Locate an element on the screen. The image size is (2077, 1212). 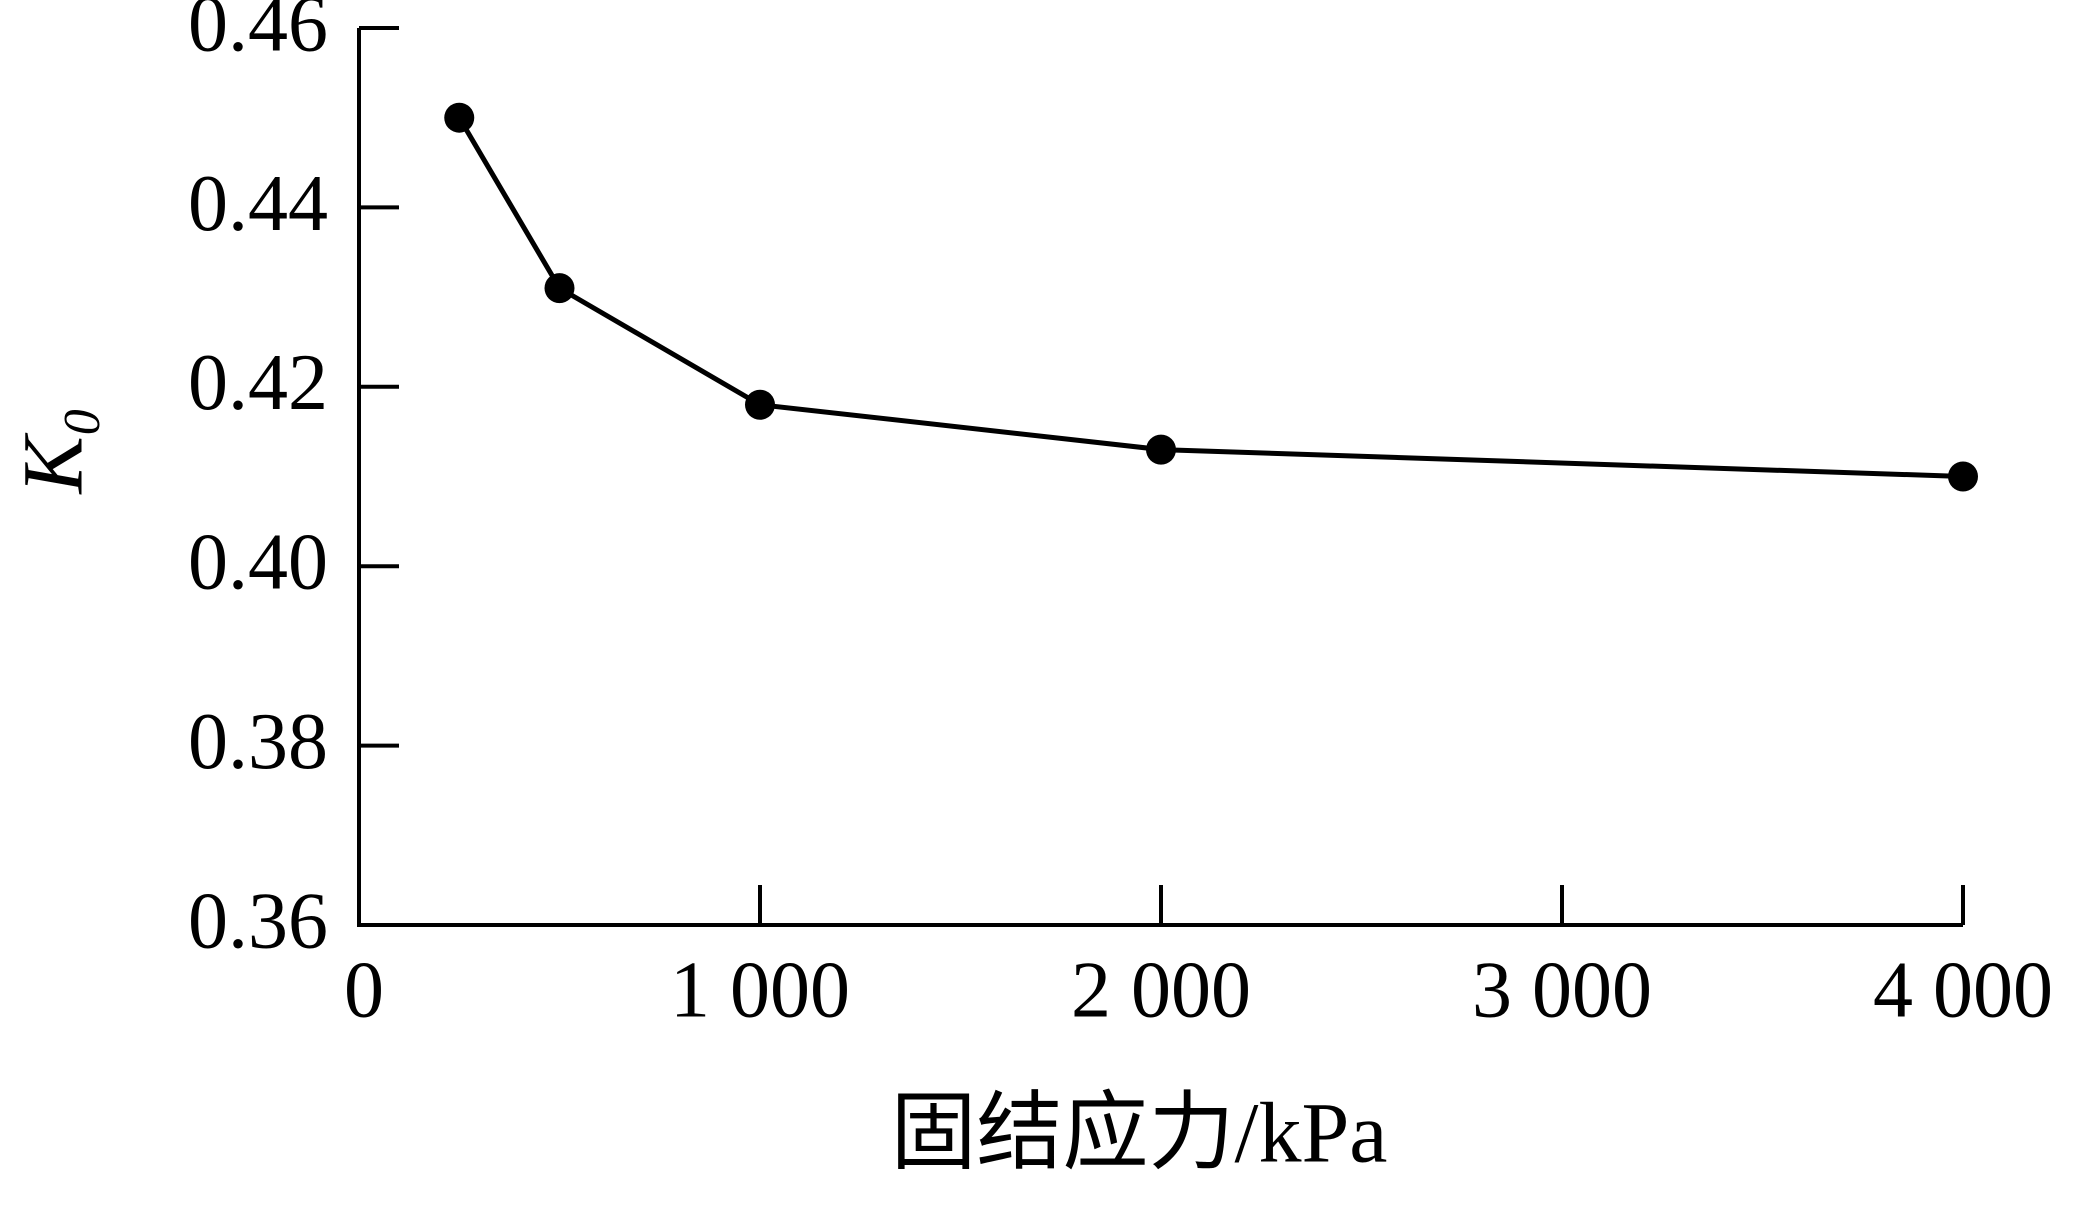
x-tick-label: 2 000 is located at coordinates (1161, 990).